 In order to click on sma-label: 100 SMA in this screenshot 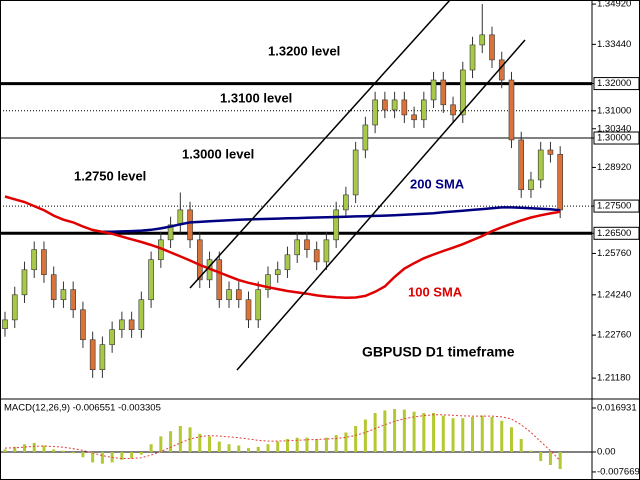, I will do `click(435, 291)`.